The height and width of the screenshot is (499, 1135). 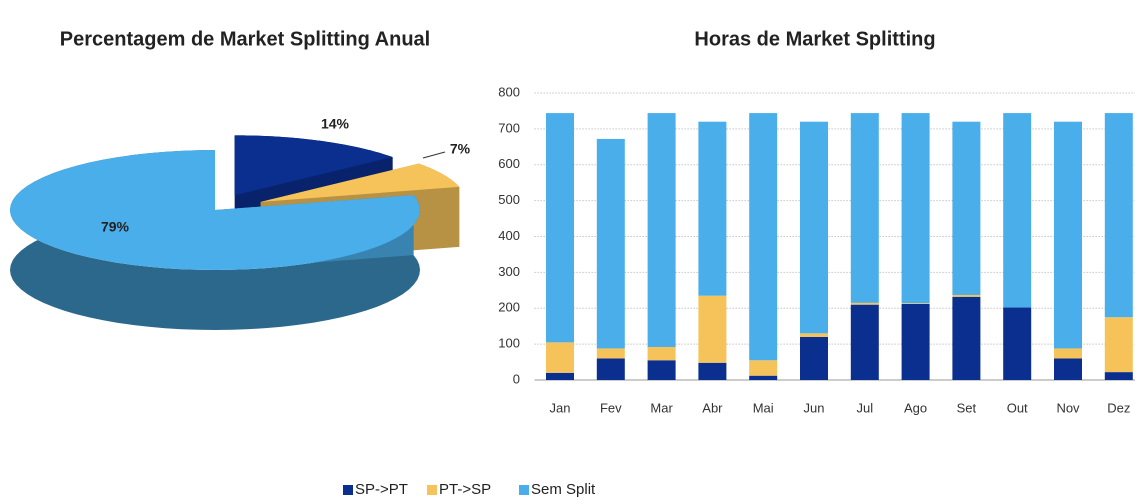 What do you see at coordinates (509, 199) in the screenshot?
I see `y-tick-label: 500` at bounding box center [509, 199].